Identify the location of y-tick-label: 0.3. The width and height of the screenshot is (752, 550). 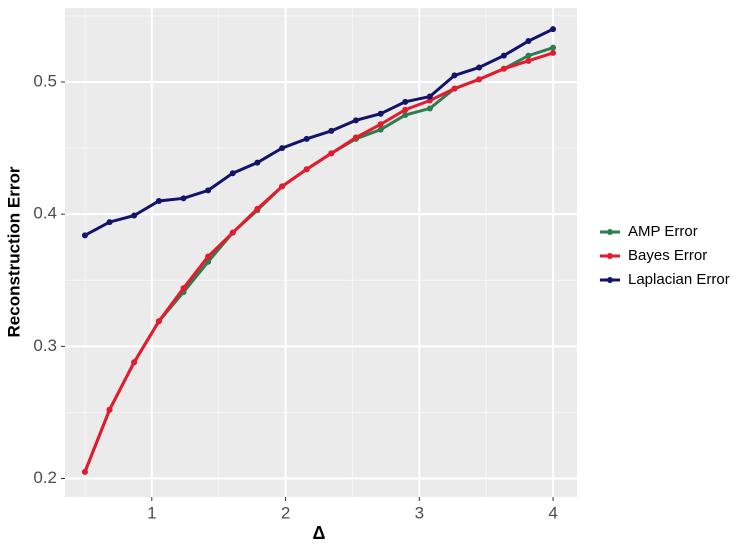
(45, 345).